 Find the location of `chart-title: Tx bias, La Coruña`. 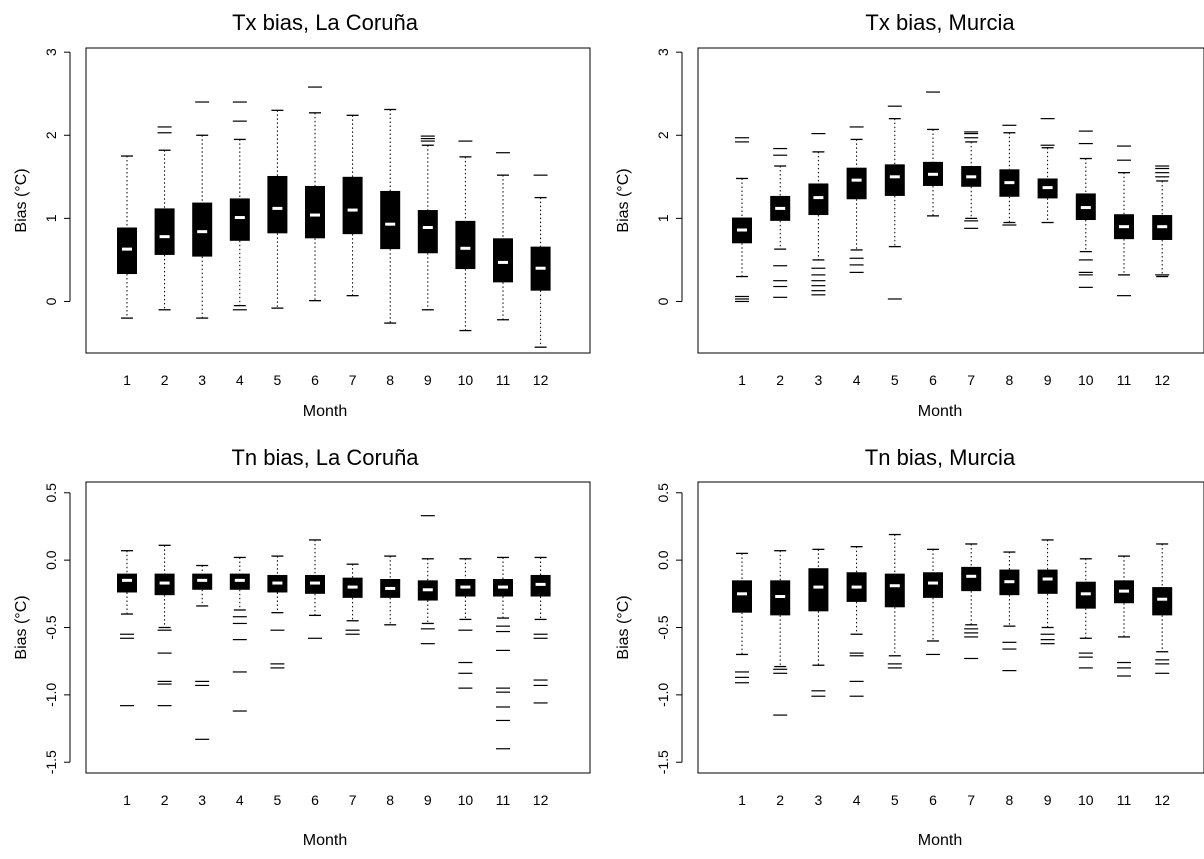

chart-title: Tx bias, La Coruña is located at coordinates (325, 22).